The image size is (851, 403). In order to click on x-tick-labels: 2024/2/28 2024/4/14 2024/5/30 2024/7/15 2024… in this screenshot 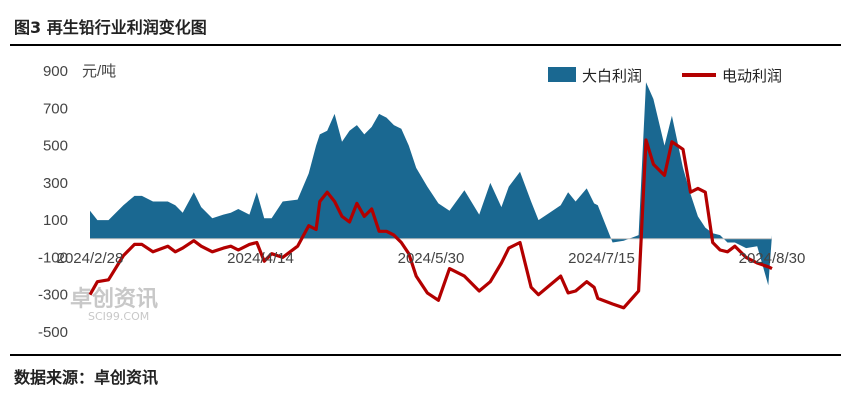, I will do `click(431, 258)`.